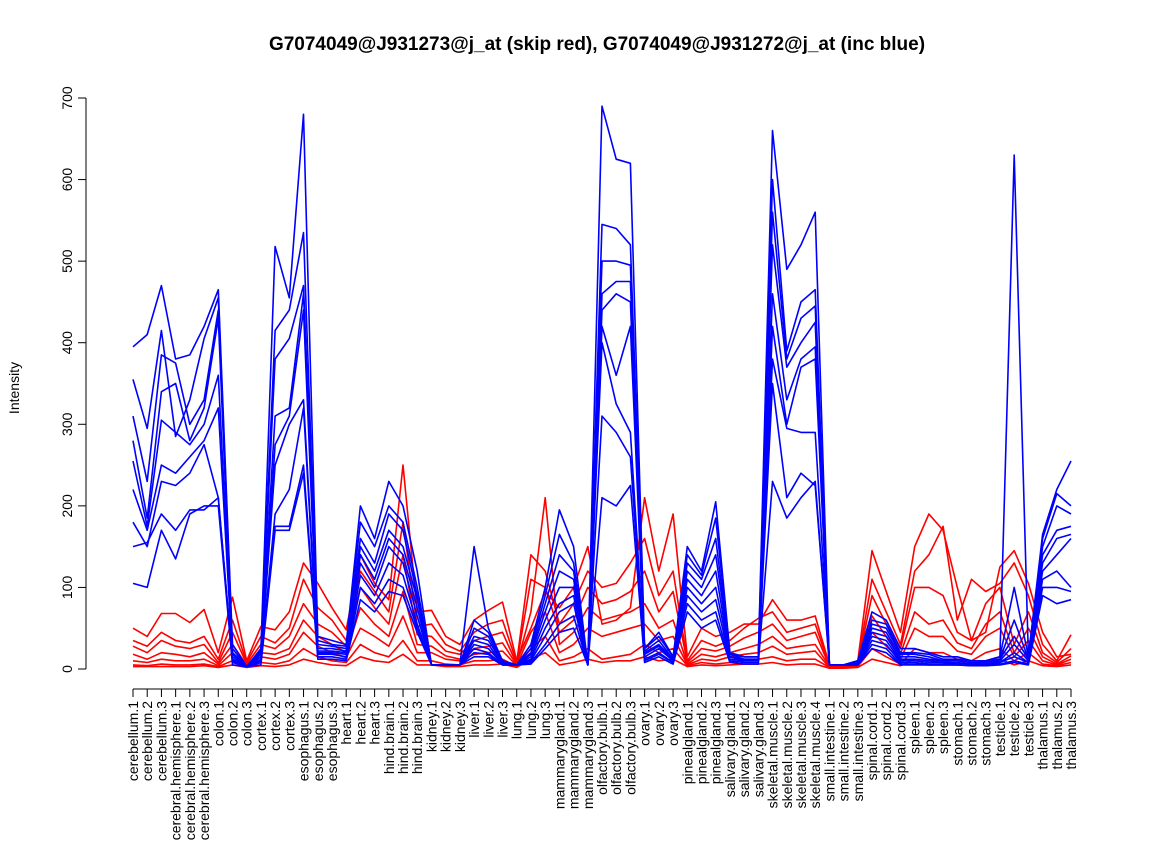  Describe the element at coordinates (1014, 728) in the screenshot. I see `x-tick-label: testicle.2` at that location.